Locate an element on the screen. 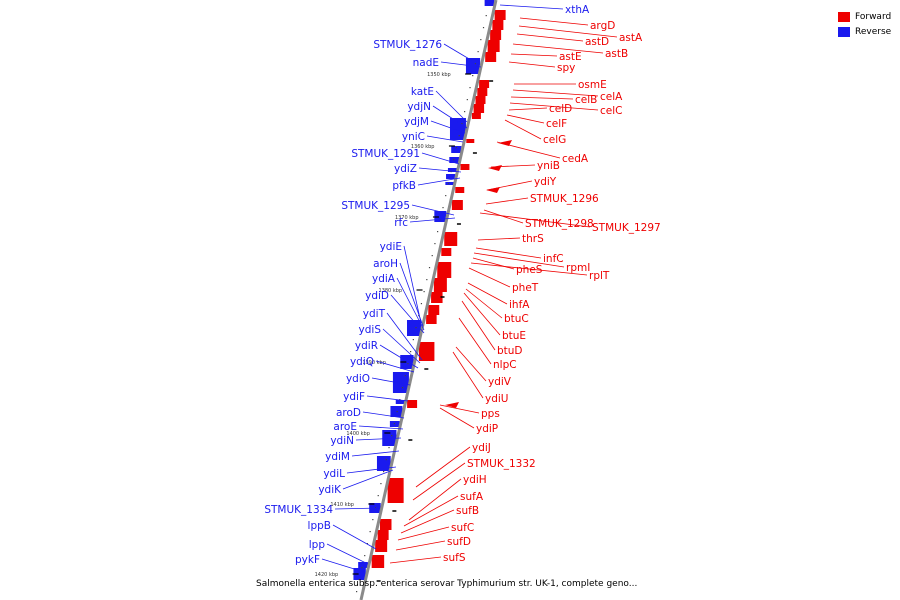  gene-label-forward: ihfA is located at coordinates (519, 305).